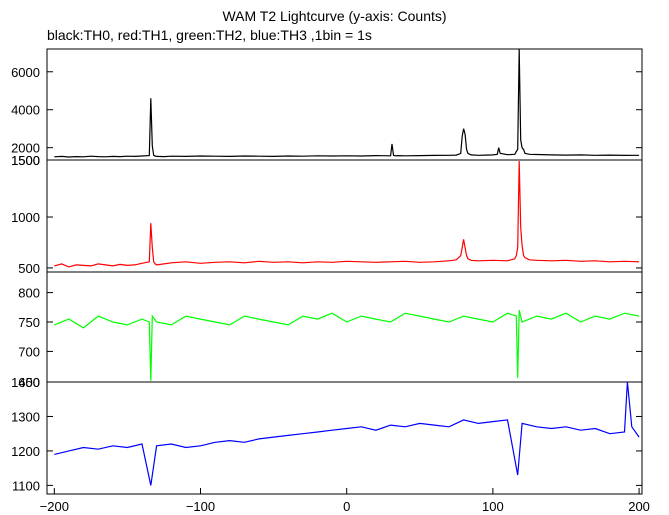 The height and width of the screenshot is (515, 669). What do you see at coordinates (25, 72) in the screenshot?
I see `y-tick-label-0-2: 6000` at bounding box center [25, 72].